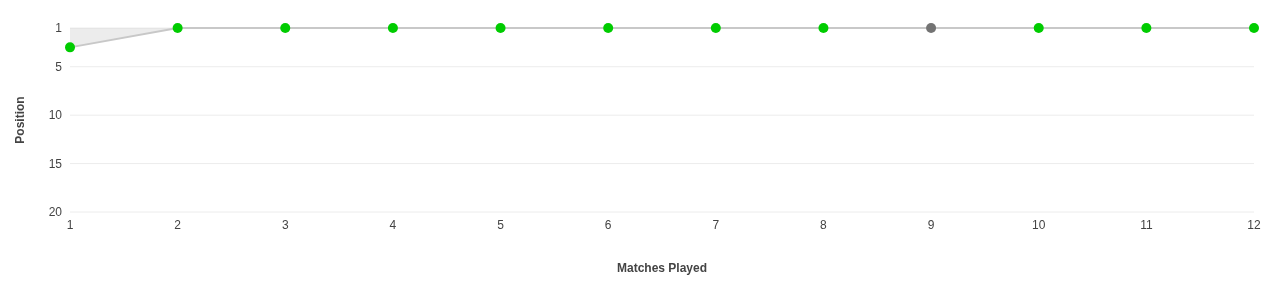 This screenshot has width=1282, height=291. Describe the element at coordinates (70, 224) in the screenshot. I see `x-tick-label: 1` at that location.